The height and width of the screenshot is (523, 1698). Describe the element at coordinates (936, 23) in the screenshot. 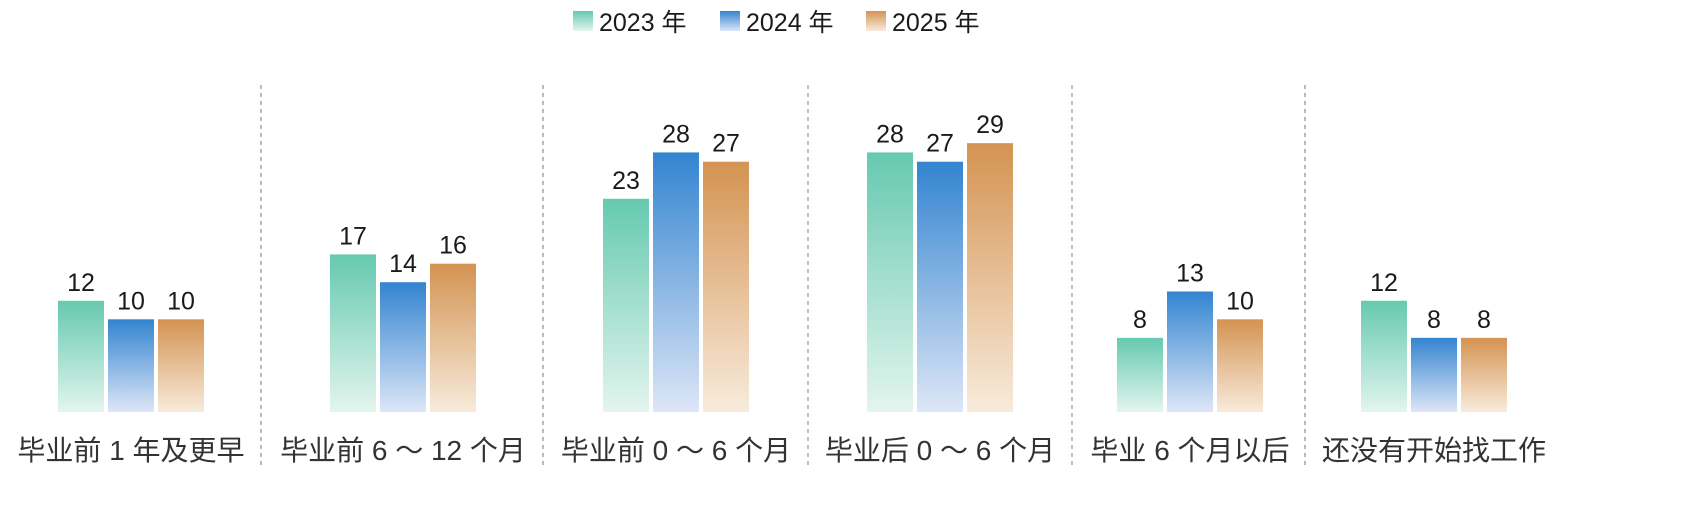

I see `legend-label: 2025 年` at that location.